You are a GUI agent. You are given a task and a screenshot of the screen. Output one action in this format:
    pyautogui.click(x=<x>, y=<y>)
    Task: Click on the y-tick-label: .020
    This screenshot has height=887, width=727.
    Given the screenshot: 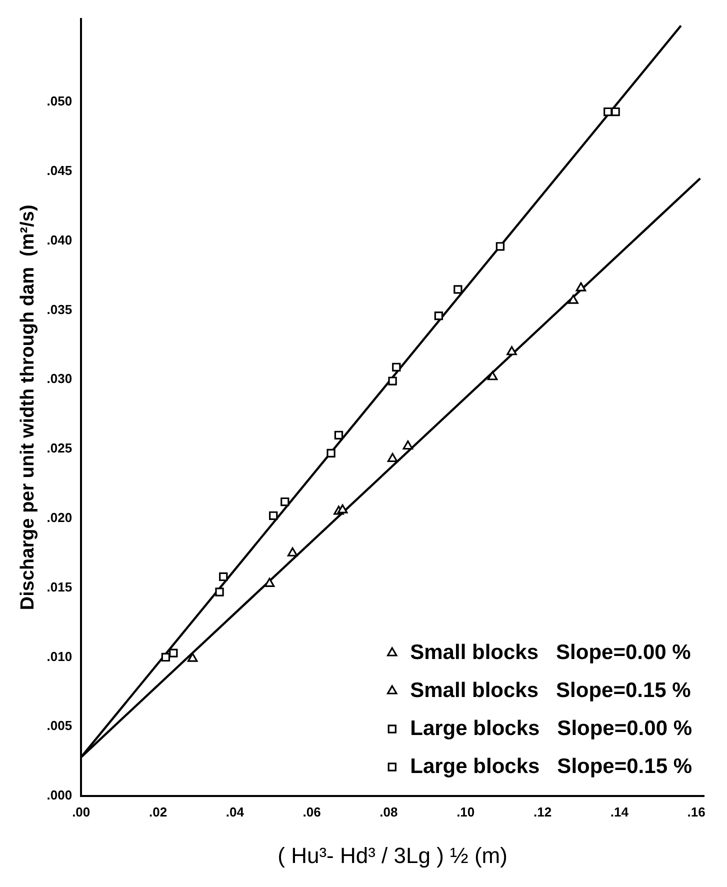 What is the action you would take?
    pyautogui.click(x=59, y=518)
    